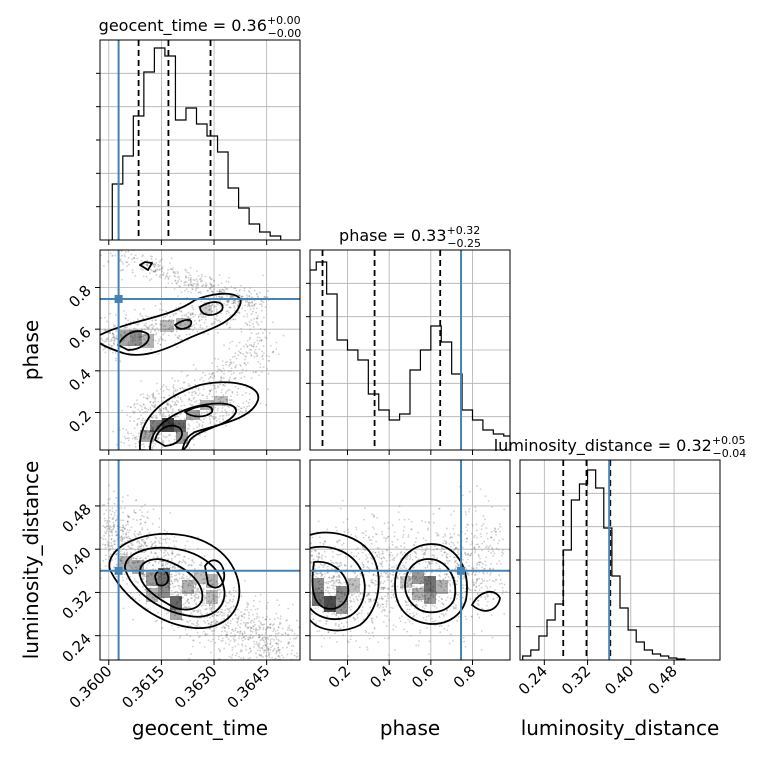 Image resolution: width=760 pixels, height=760 pixels. What do you see at coordinates (188, 587) in the screenshot?
I see `density-cell` at bounding box center [188, 587].